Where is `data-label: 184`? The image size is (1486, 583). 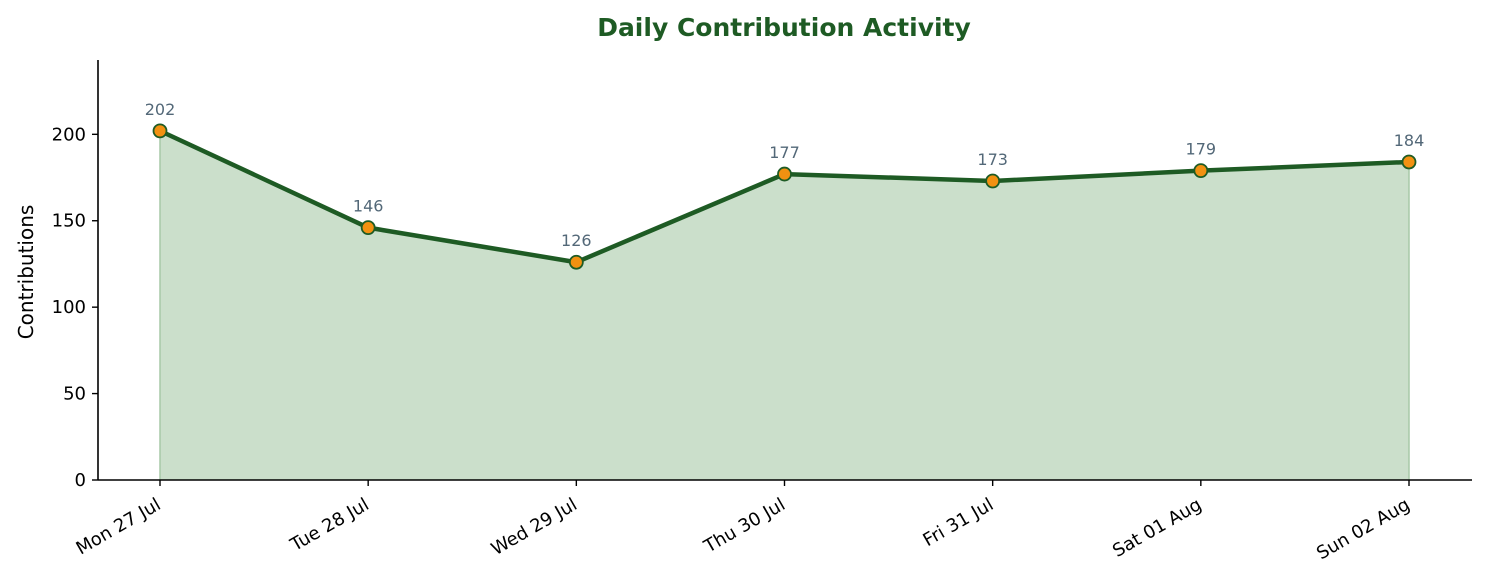 data-label: 184 is located at coordinates (1409, 140).